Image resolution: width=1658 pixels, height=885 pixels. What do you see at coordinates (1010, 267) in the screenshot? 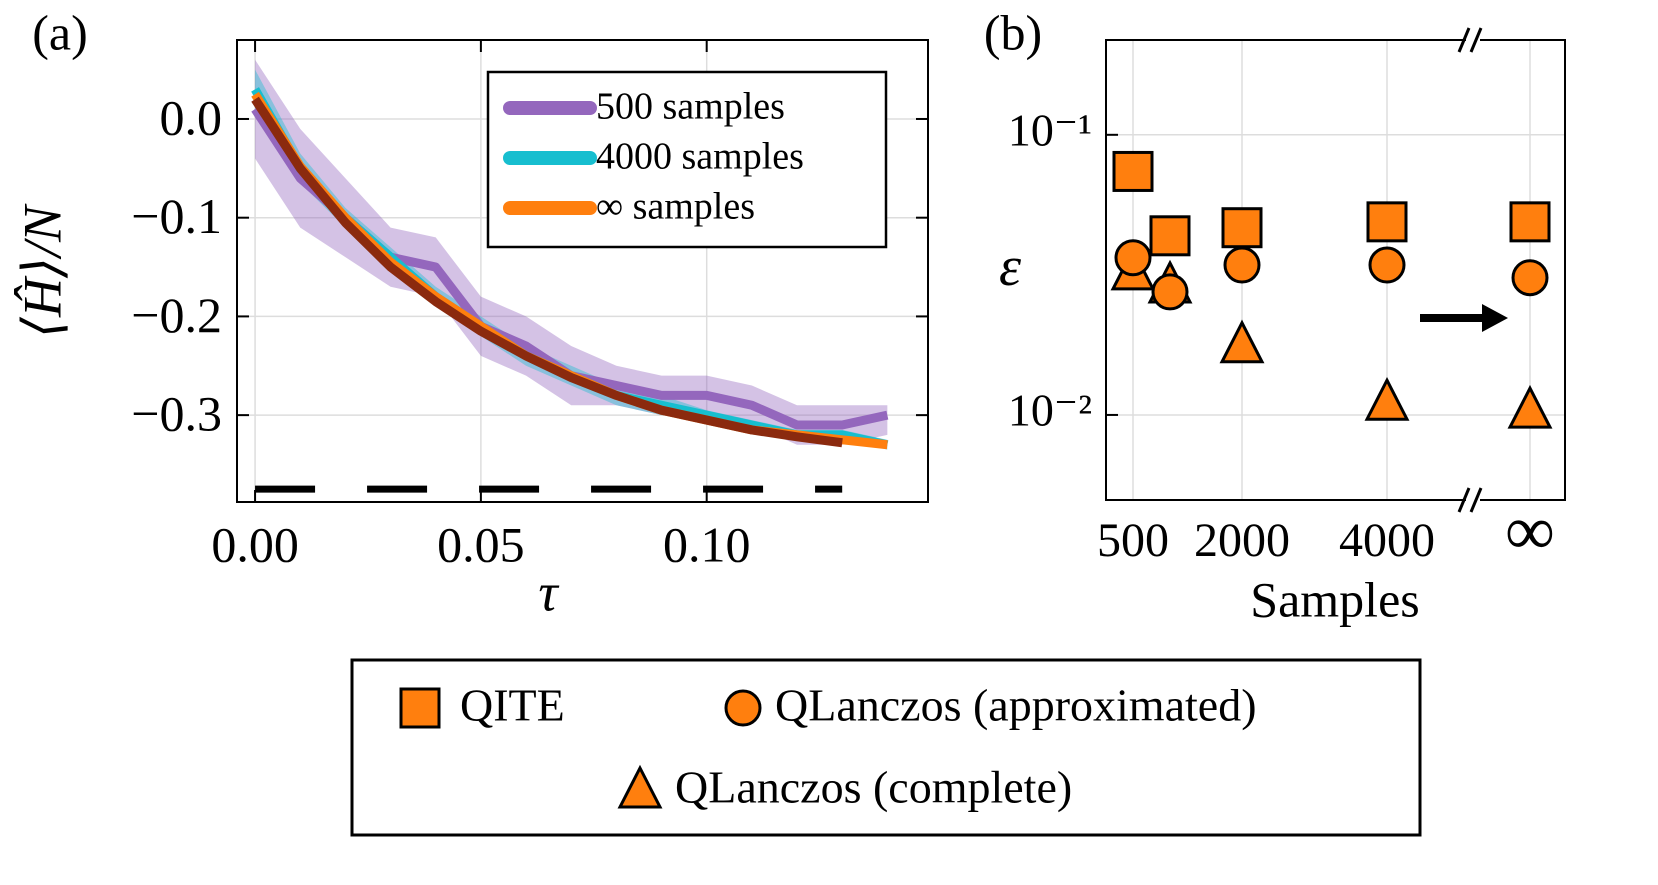
I see `y-axis-label: ε` at bounding box center [1010, 267].